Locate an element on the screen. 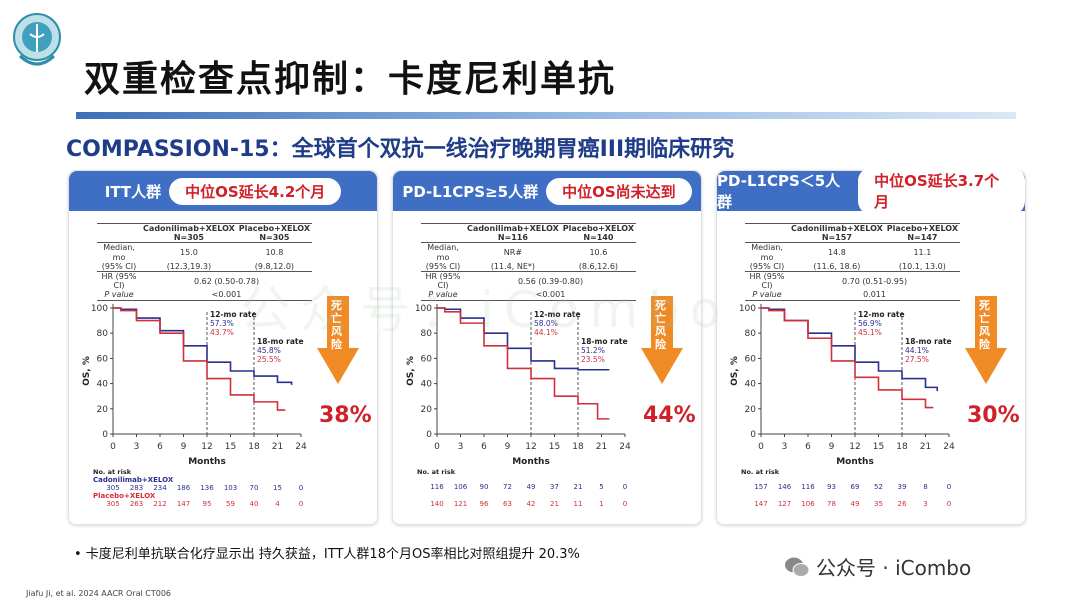  page-title: 双重检查点抑制：卡度尼利单抗 is located at coordinates (350, 79).